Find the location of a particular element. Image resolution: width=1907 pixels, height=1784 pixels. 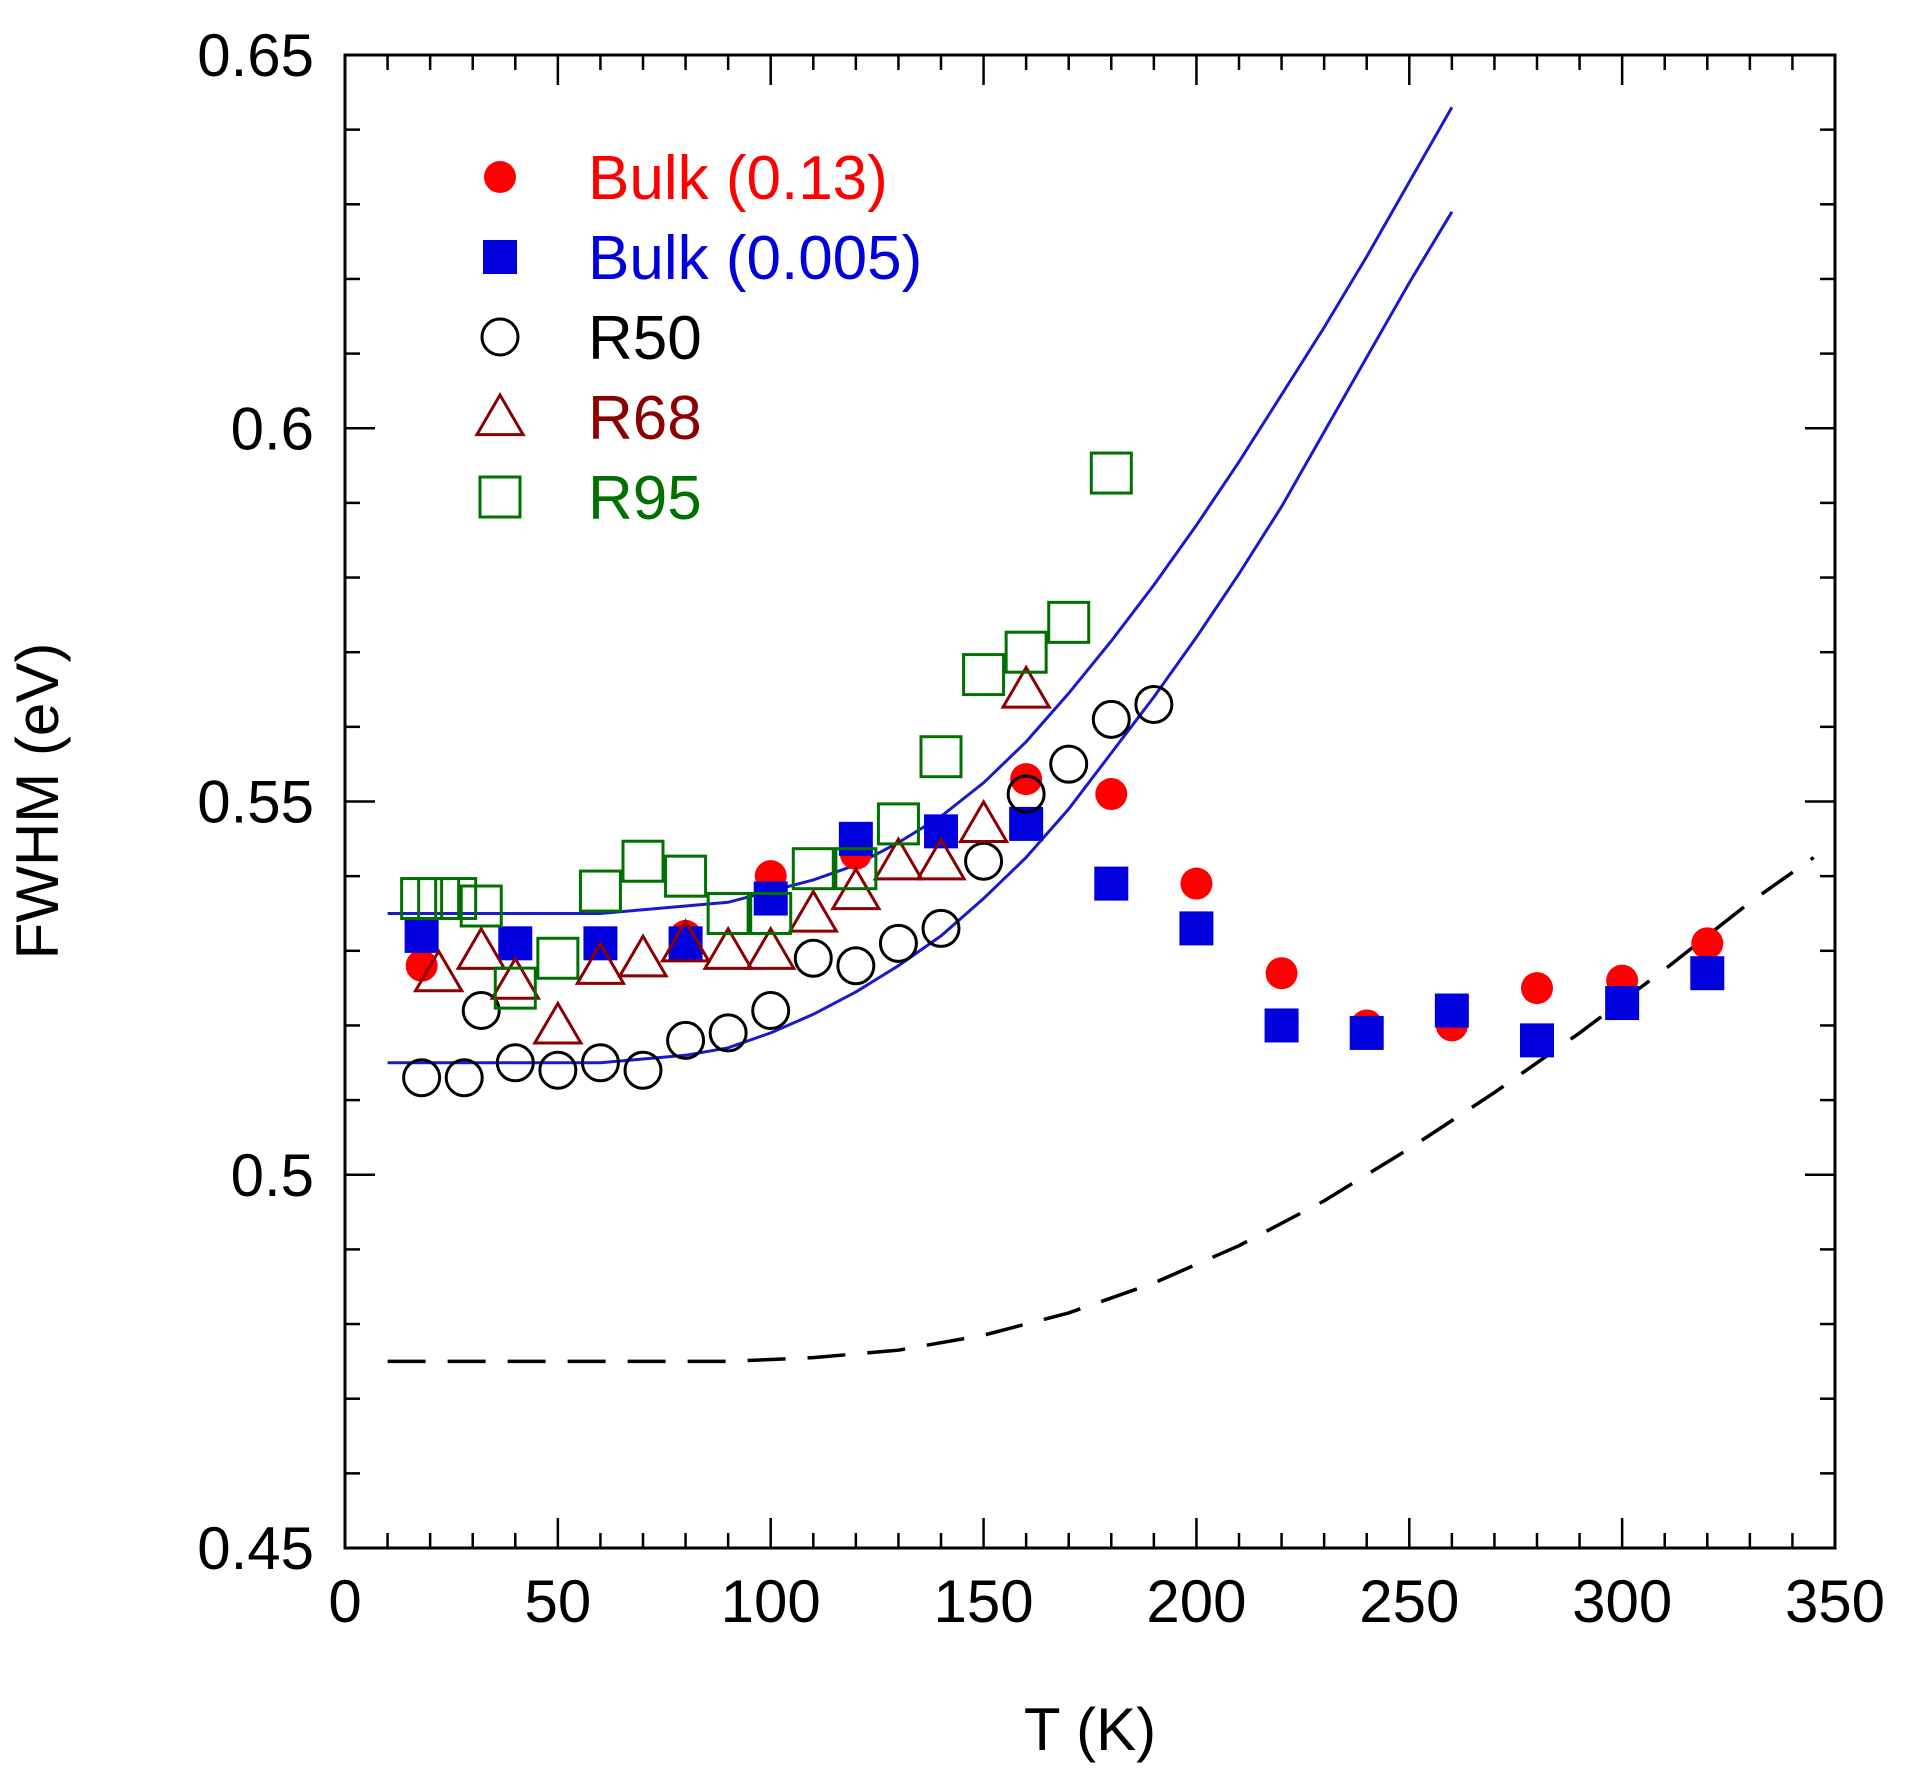

legend: Bulk (0.13) Bulk (0.005) R50 R68 R95 is located at coordinates (698, 338).